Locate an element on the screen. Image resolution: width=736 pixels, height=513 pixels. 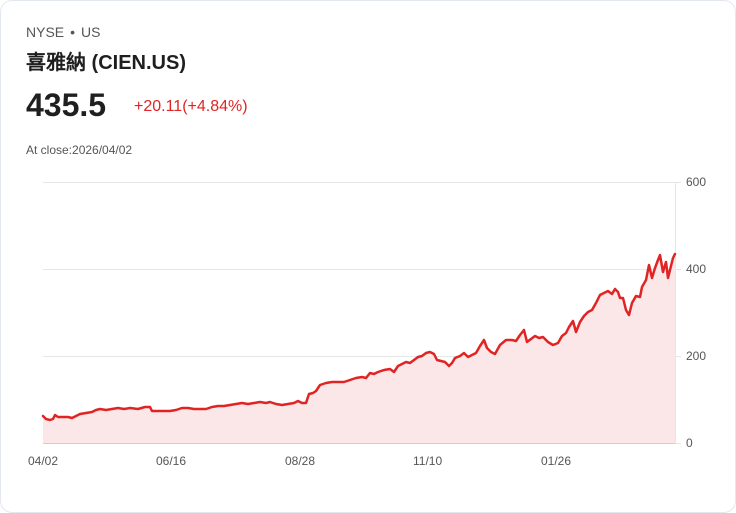
x-tick-0616: 06/16 is located at coordinates (171, 461).